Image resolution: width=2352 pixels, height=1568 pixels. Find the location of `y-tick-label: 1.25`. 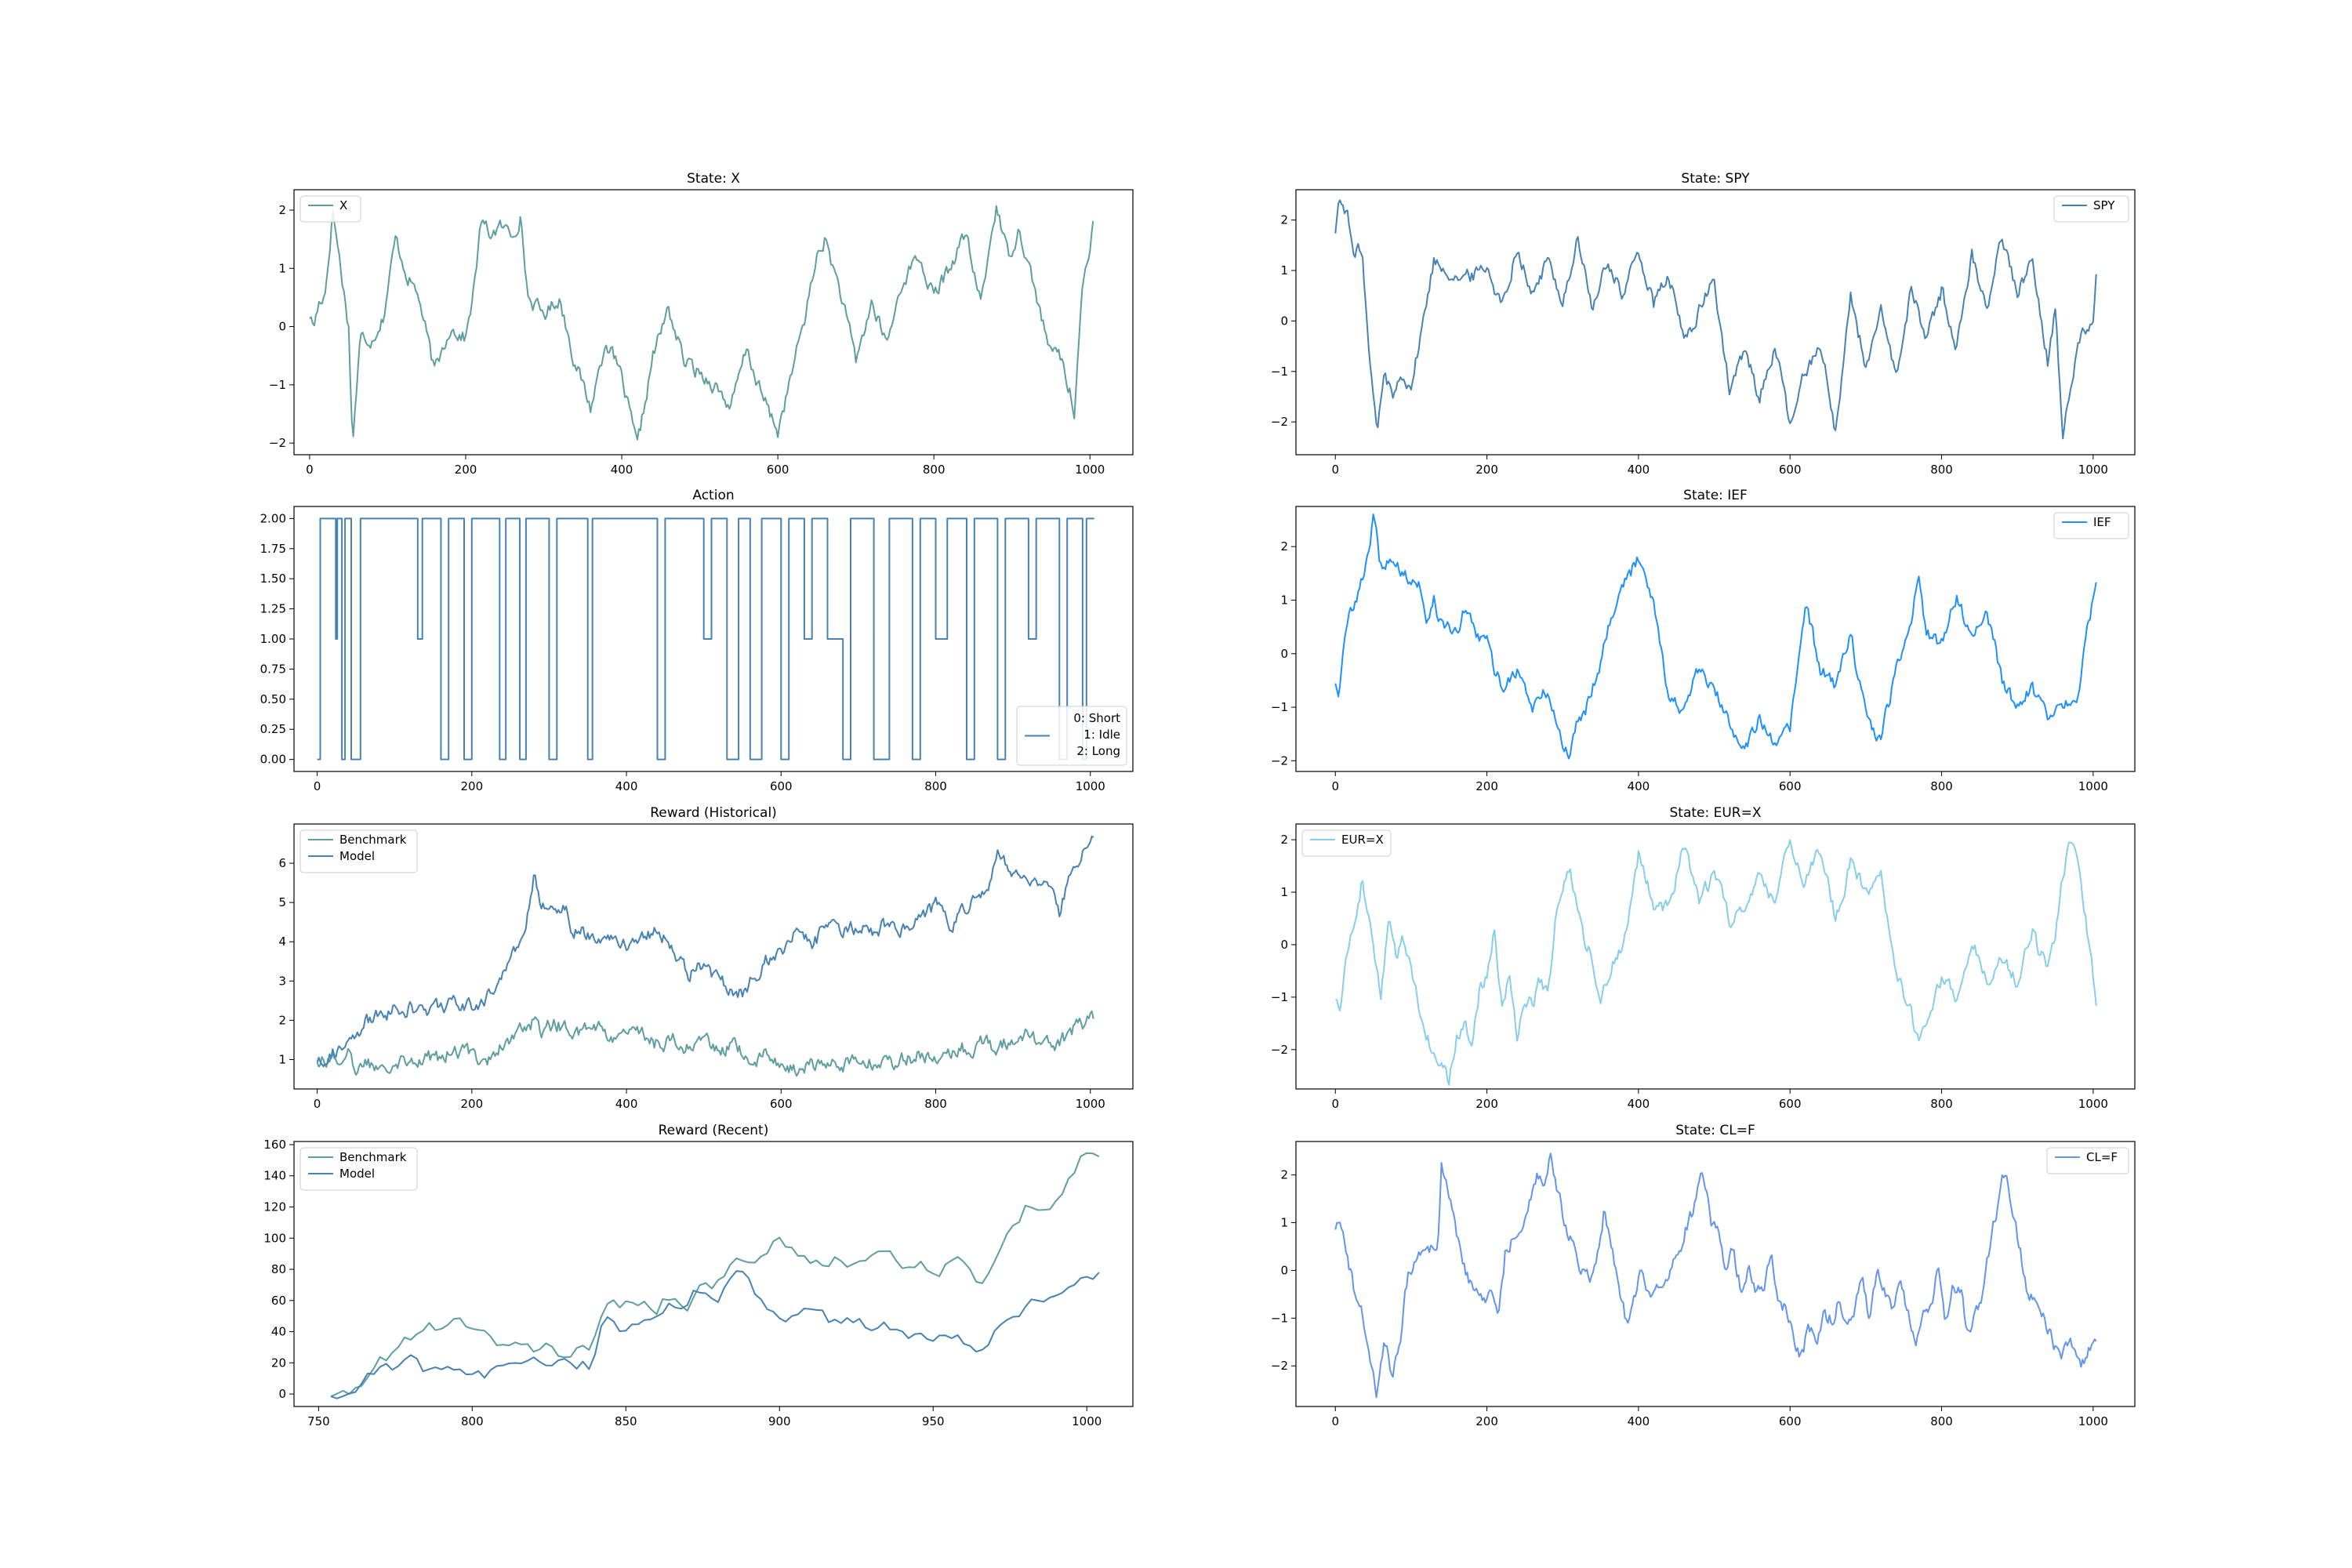

y-tick-label: 1.25 is located at coordinates (273, 609).